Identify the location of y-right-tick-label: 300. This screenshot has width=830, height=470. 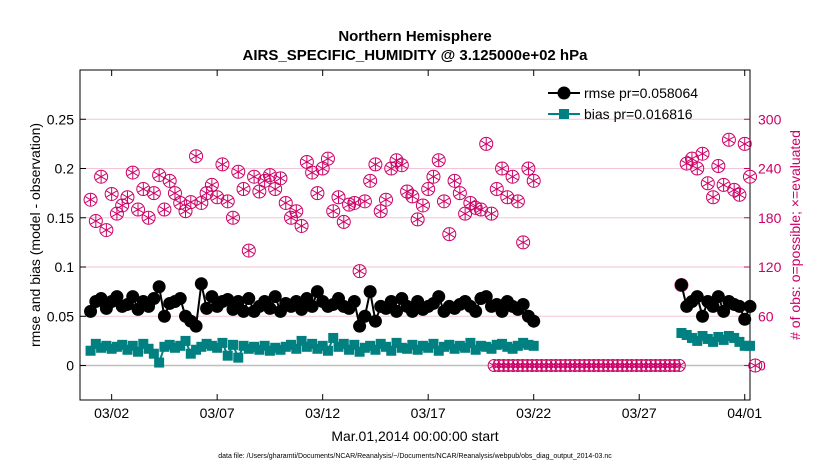
(770, 119).